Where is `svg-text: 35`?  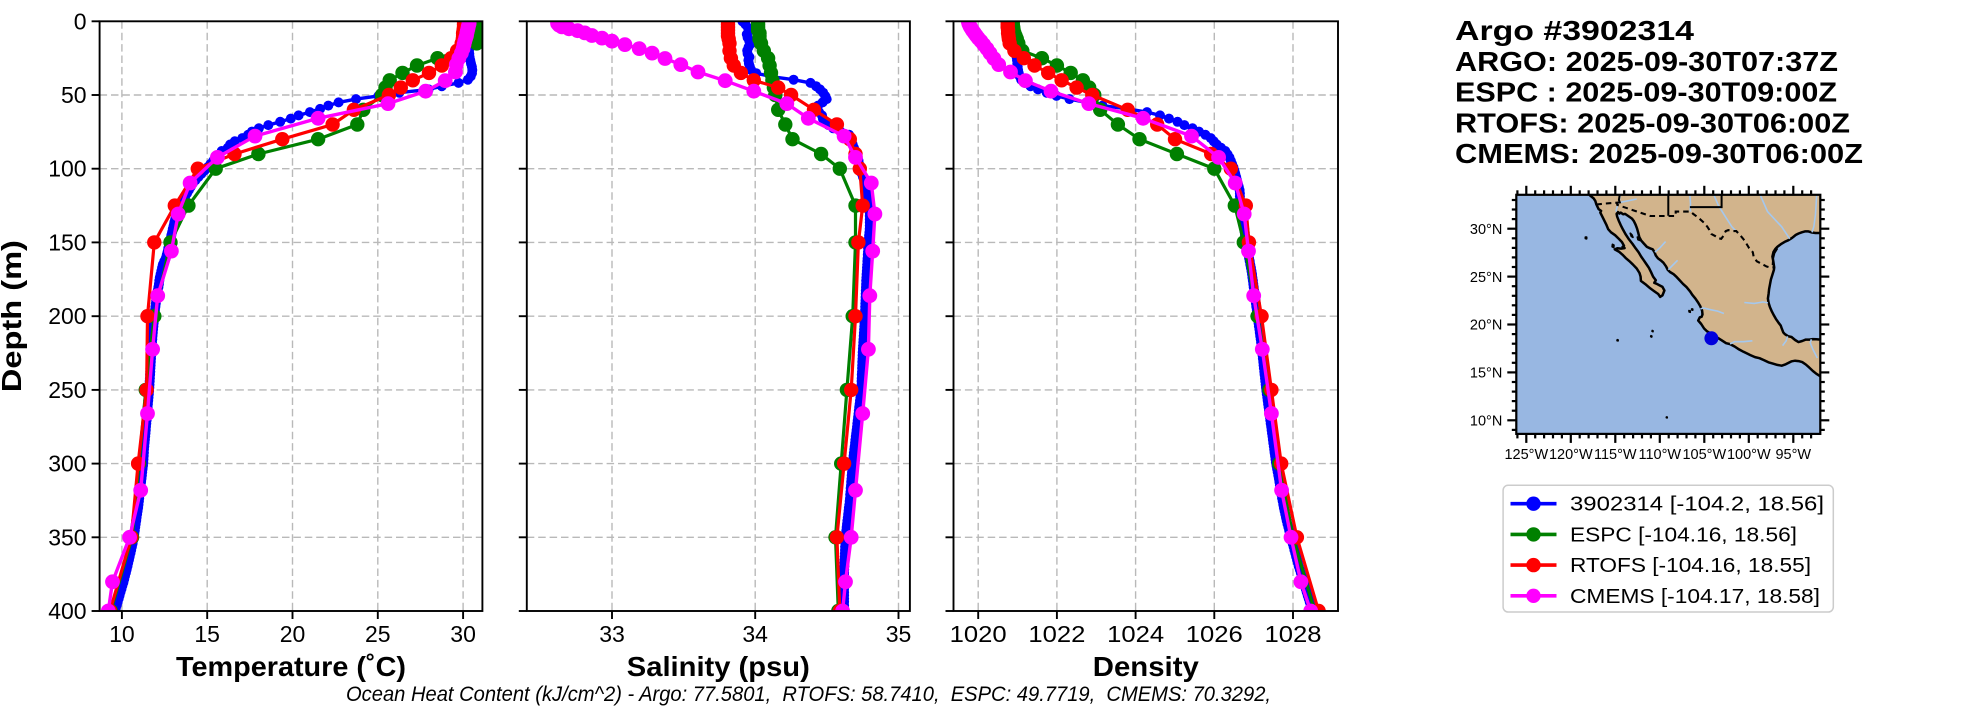
svg-text: 35 is located at coordinates (899, 634).